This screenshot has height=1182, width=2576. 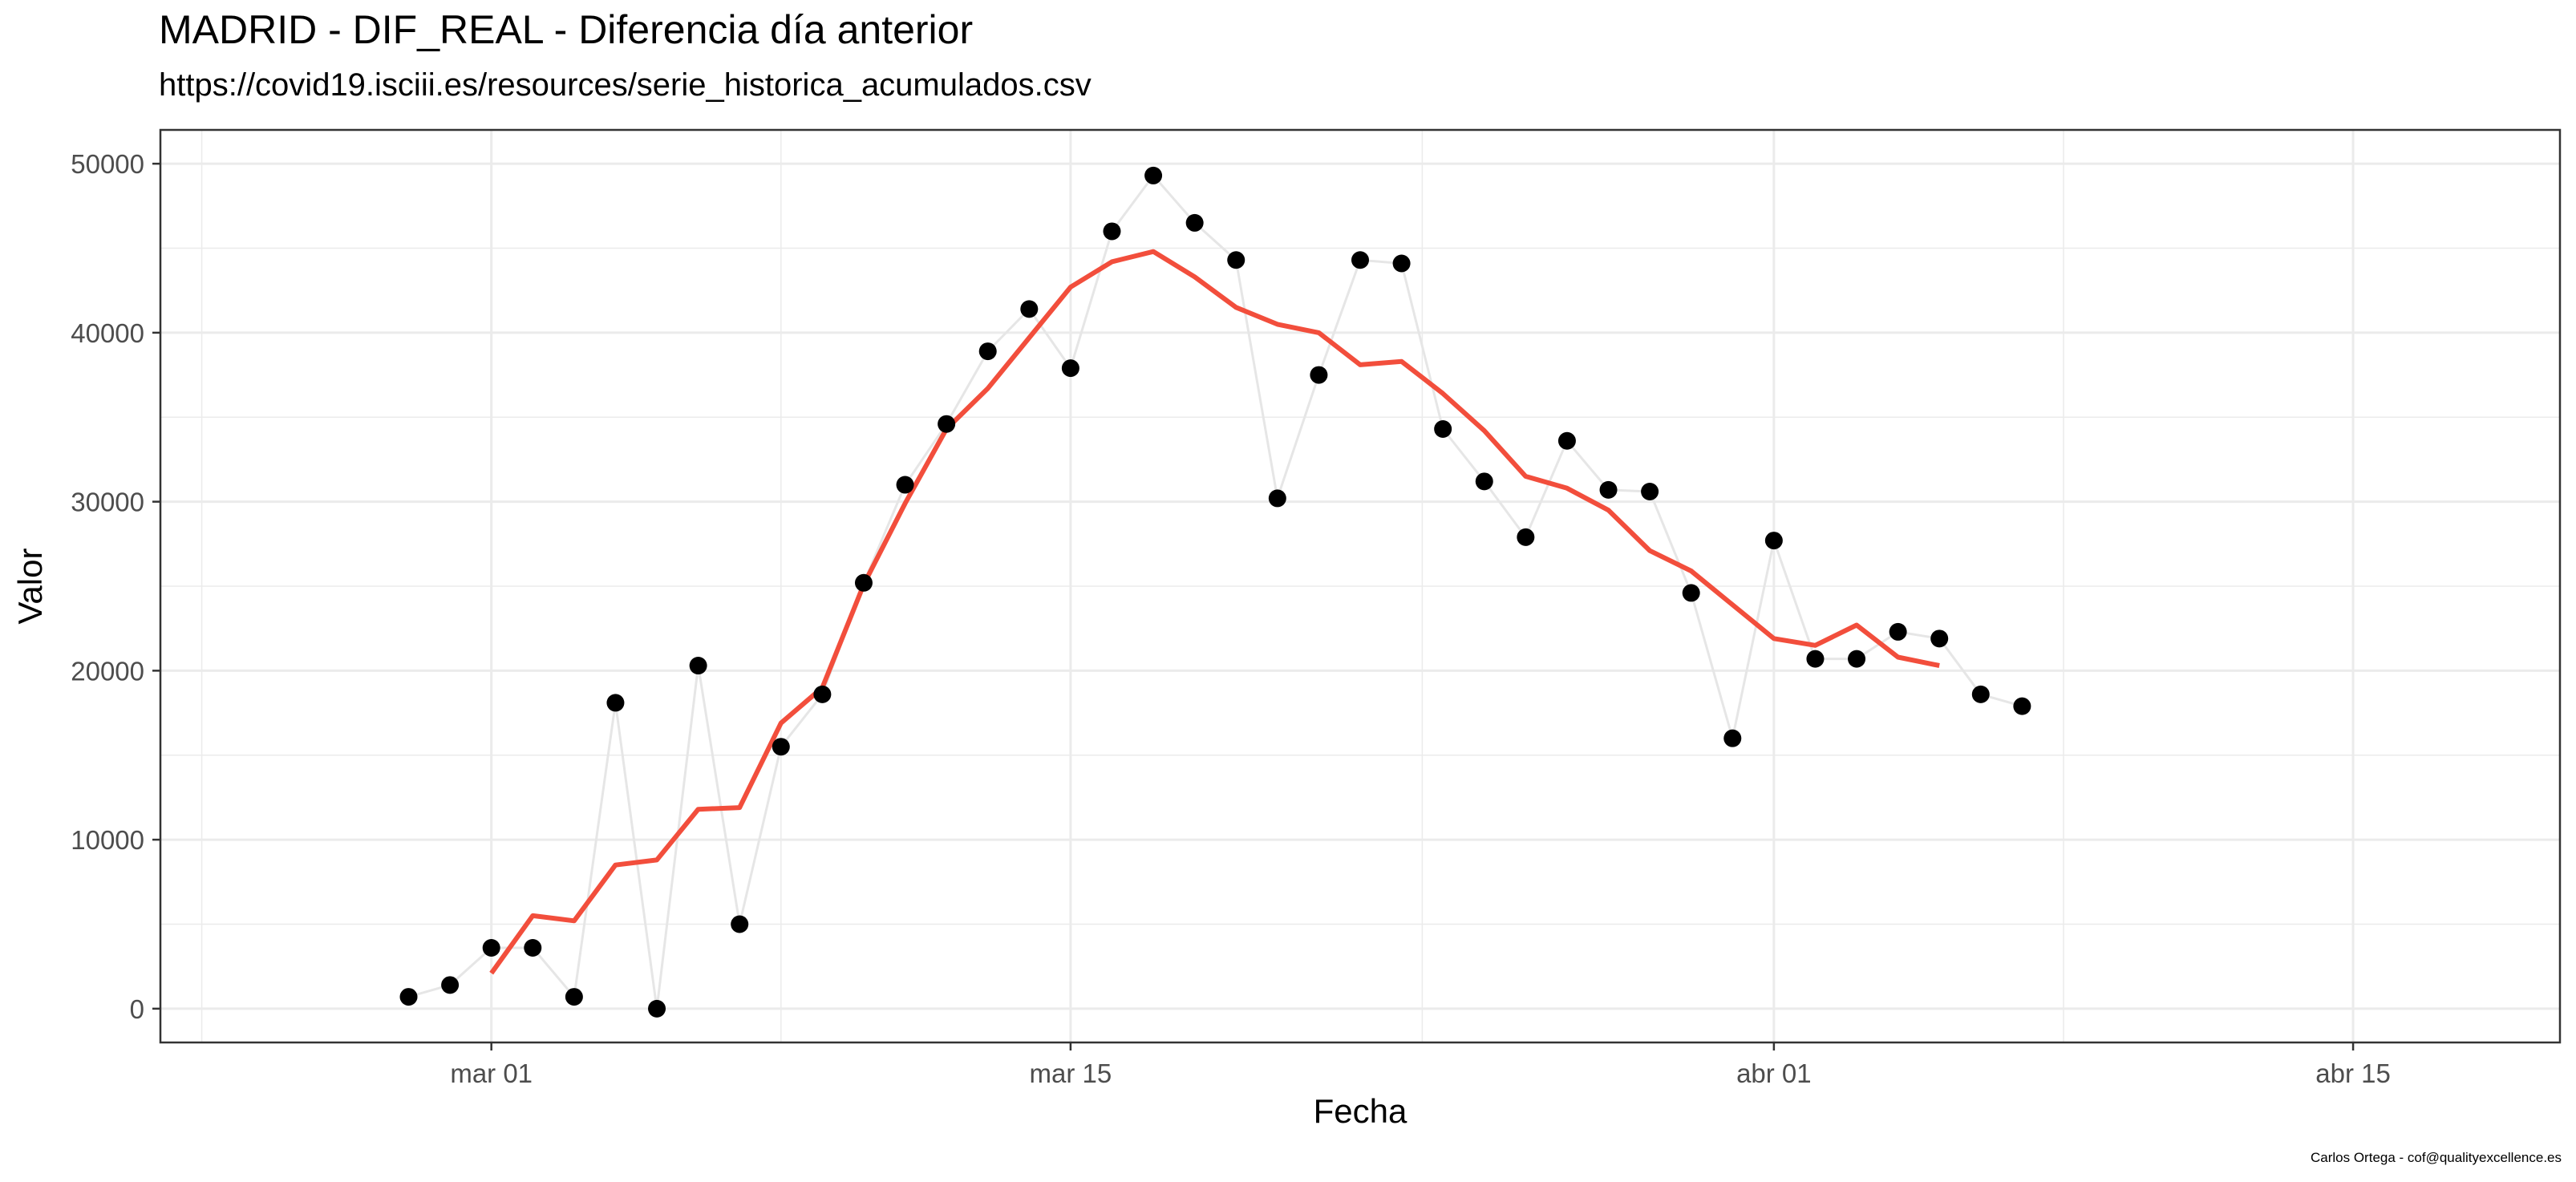 What do you see at coordinates (108, 164) in the screenshot?
I see `y-tick-label: 50000` at bounding box center [108, 164].